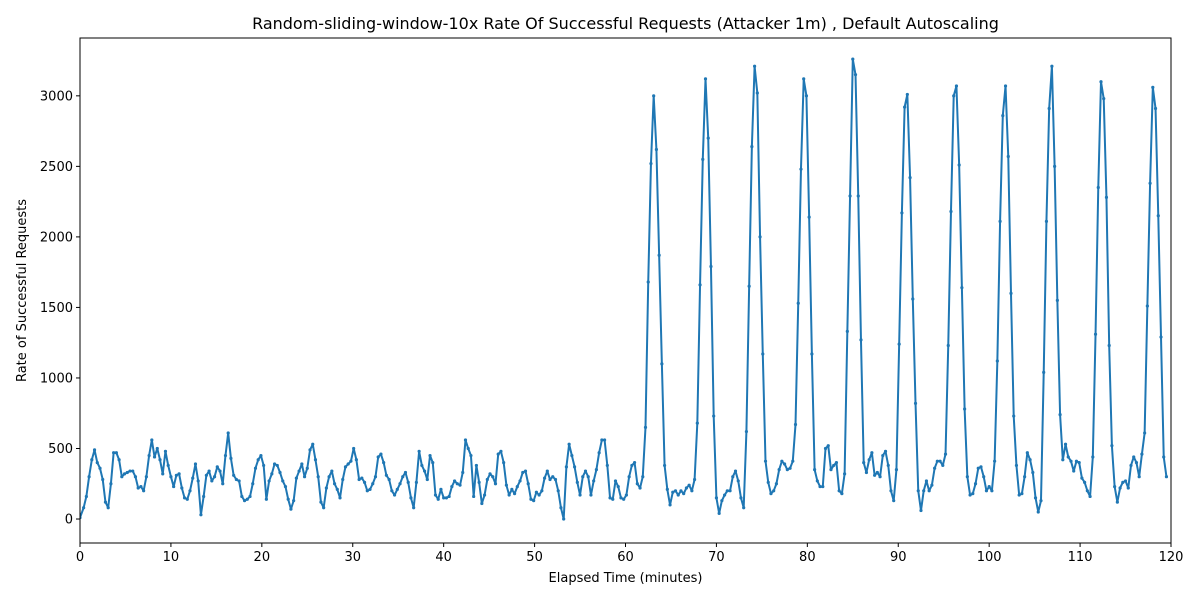 This screenshot has width=1200, height=600. What do you see at coordinates (1171, 557) in the screenshot?
I see `x-tick-label: 120` at bounding box center [1171, 557].